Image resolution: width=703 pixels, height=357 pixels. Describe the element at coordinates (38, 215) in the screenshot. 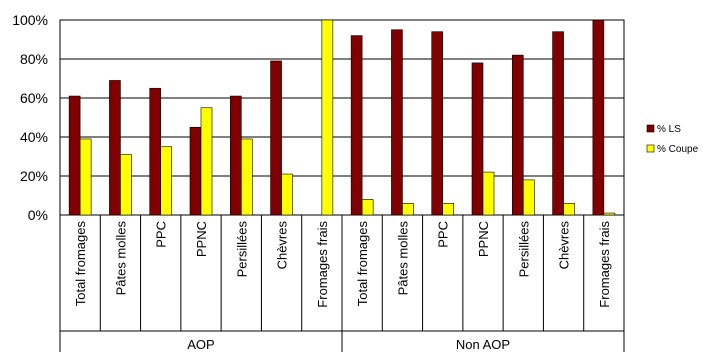

I see `y-tick-label: 0%` at that location.